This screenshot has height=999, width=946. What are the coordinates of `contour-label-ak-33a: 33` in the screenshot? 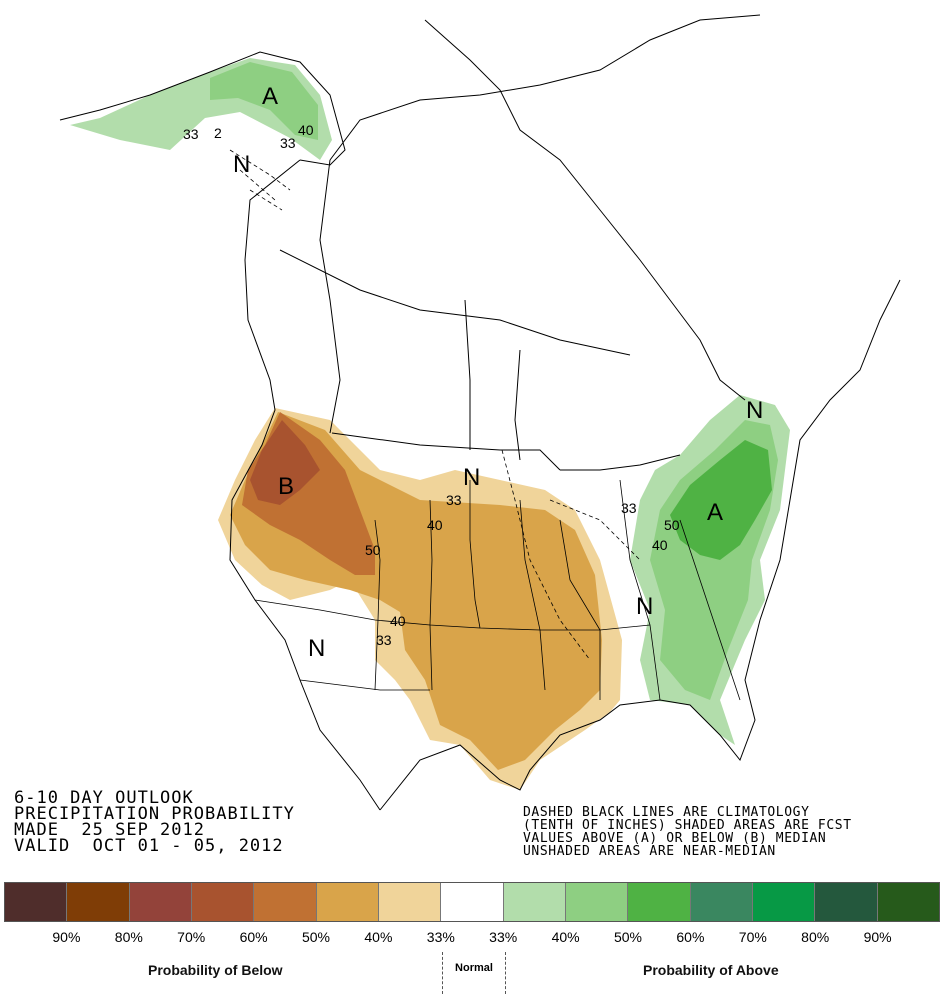 It's located at (191, 134).